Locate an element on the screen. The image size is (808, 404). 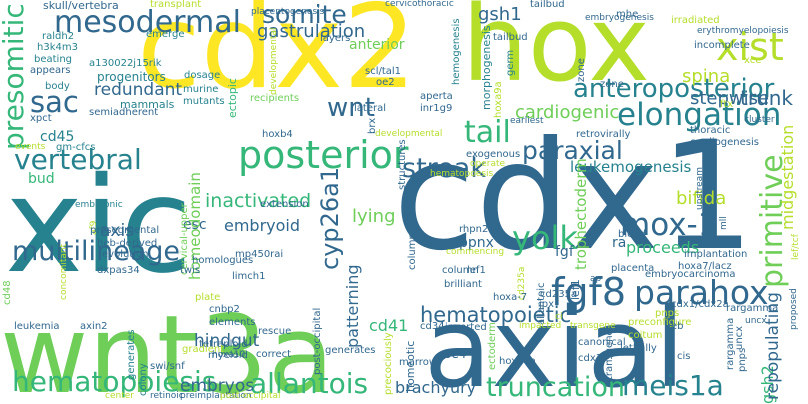
word-hoxa9a: earliest is located at coordinates (527, 121).